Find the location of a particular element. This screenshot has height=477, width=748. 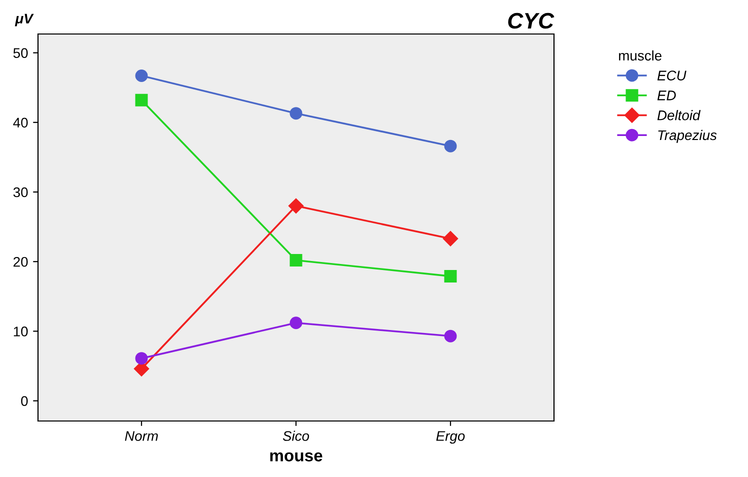

legend-label: Deltoid is located at coordinates (679, 115).